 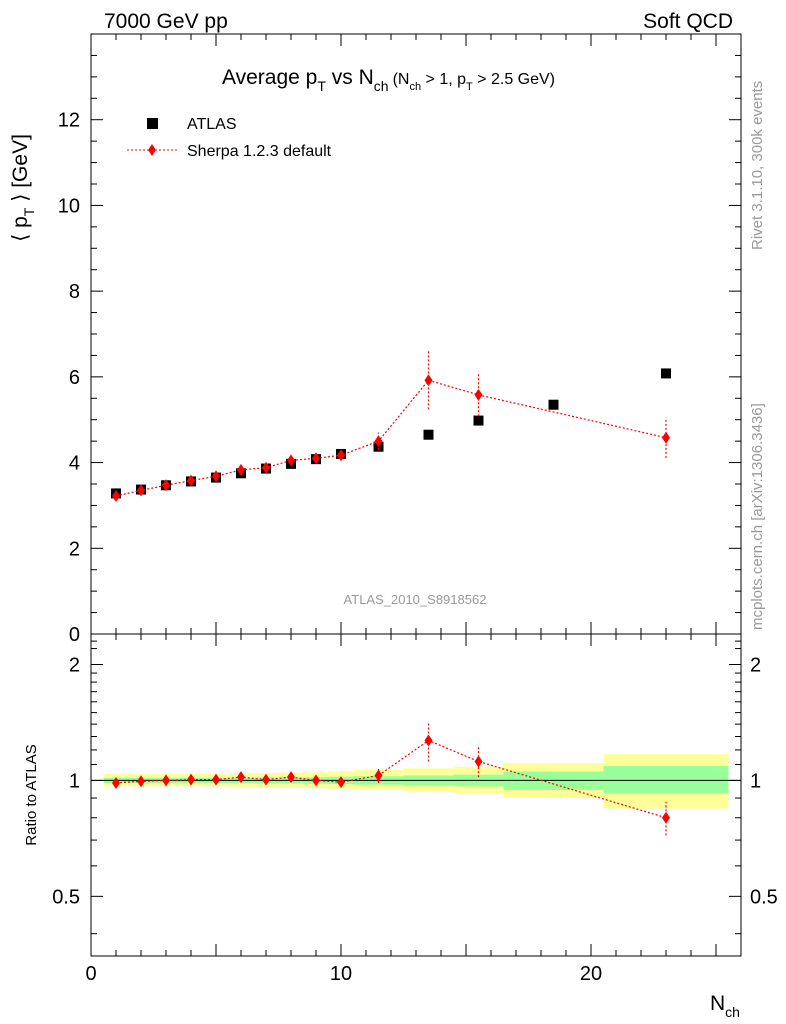 I want to click on x-axis-label: Nch, so click(x=725, y=1006).